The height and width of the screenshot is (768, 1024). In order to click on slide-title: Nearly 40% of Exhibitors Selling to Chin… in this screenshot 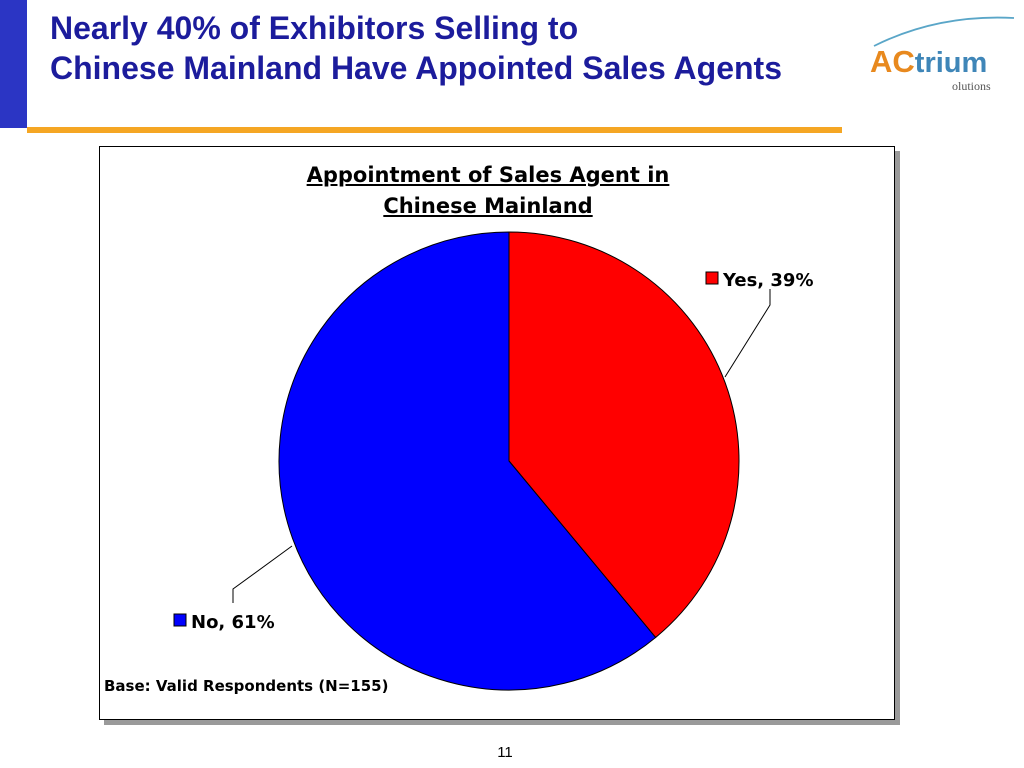, I will do `click(416, 48)`.